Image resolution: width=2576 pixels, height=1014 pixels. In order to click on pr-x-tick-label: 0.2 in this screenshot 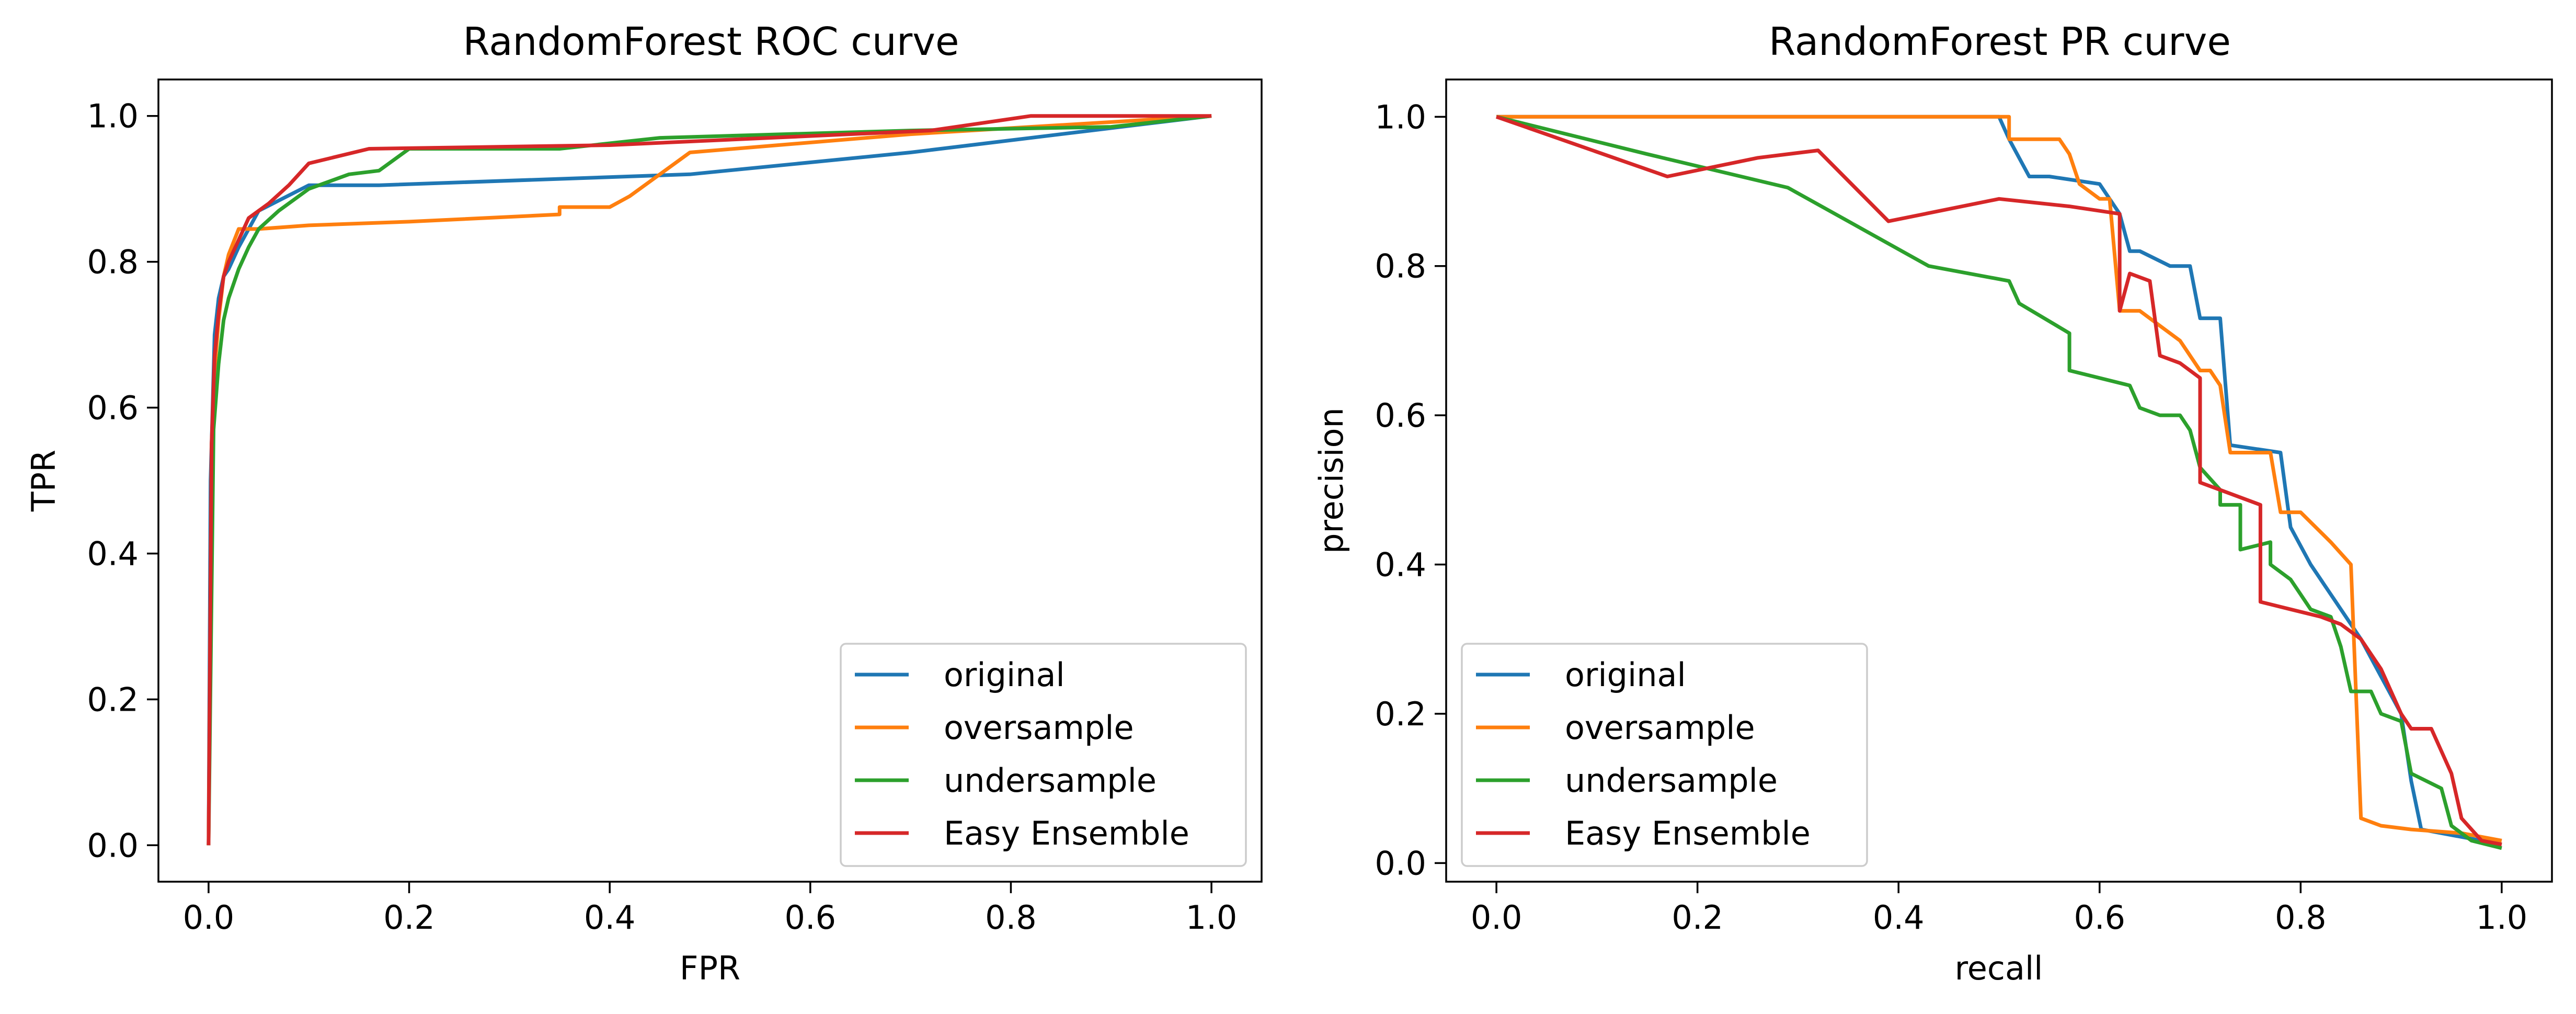, I will do `click(1697, 917)`.